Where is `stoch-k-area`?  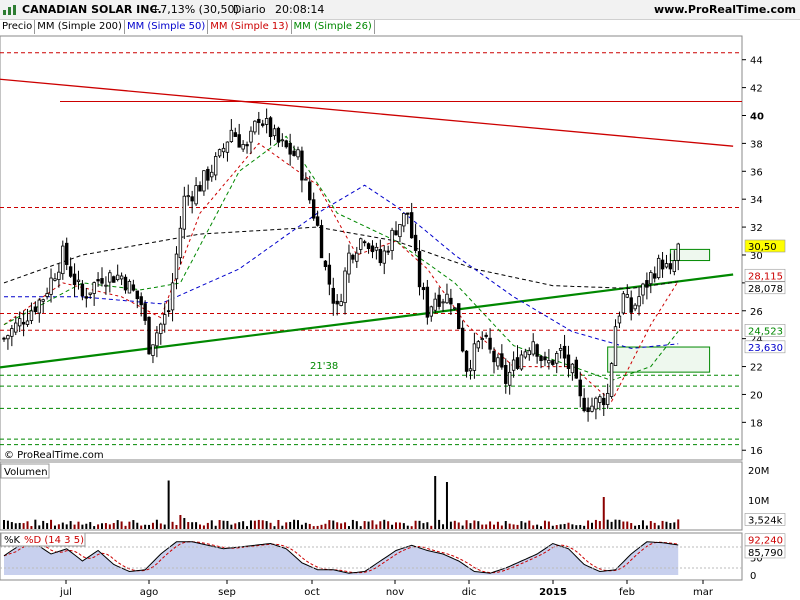 stoch-k-area is located at coordinates (341, 558).